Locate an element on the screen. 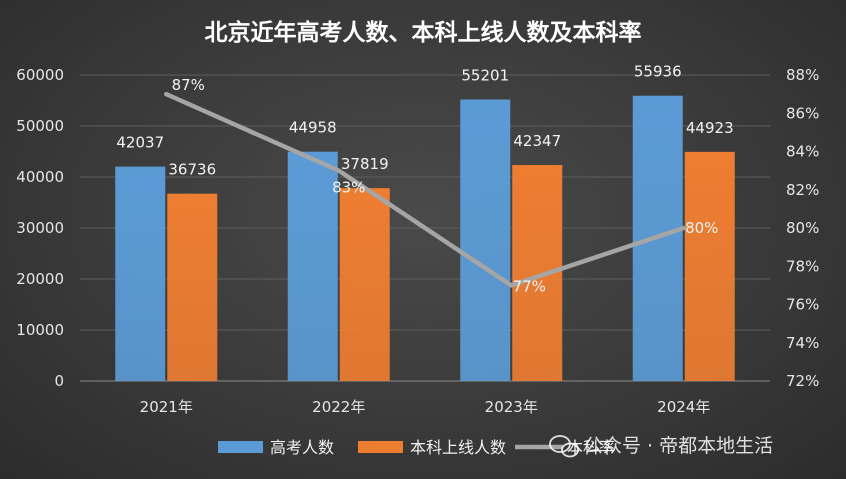 This screenshot has height=479, width=846. watermark: 公众号 · 帝都本地生活 is located at coordinates (661, 446).